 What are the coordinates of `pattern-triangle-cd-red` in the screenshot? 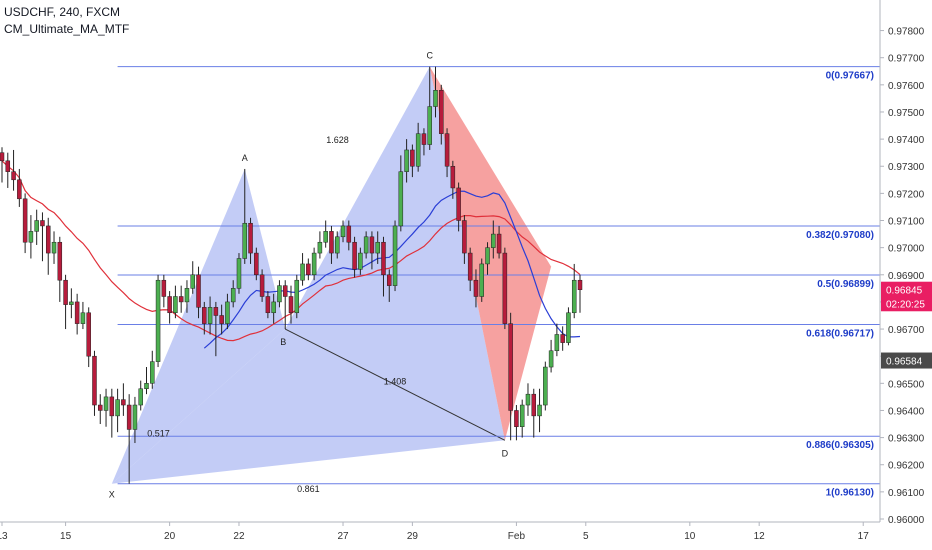 It's located at (490, 253).